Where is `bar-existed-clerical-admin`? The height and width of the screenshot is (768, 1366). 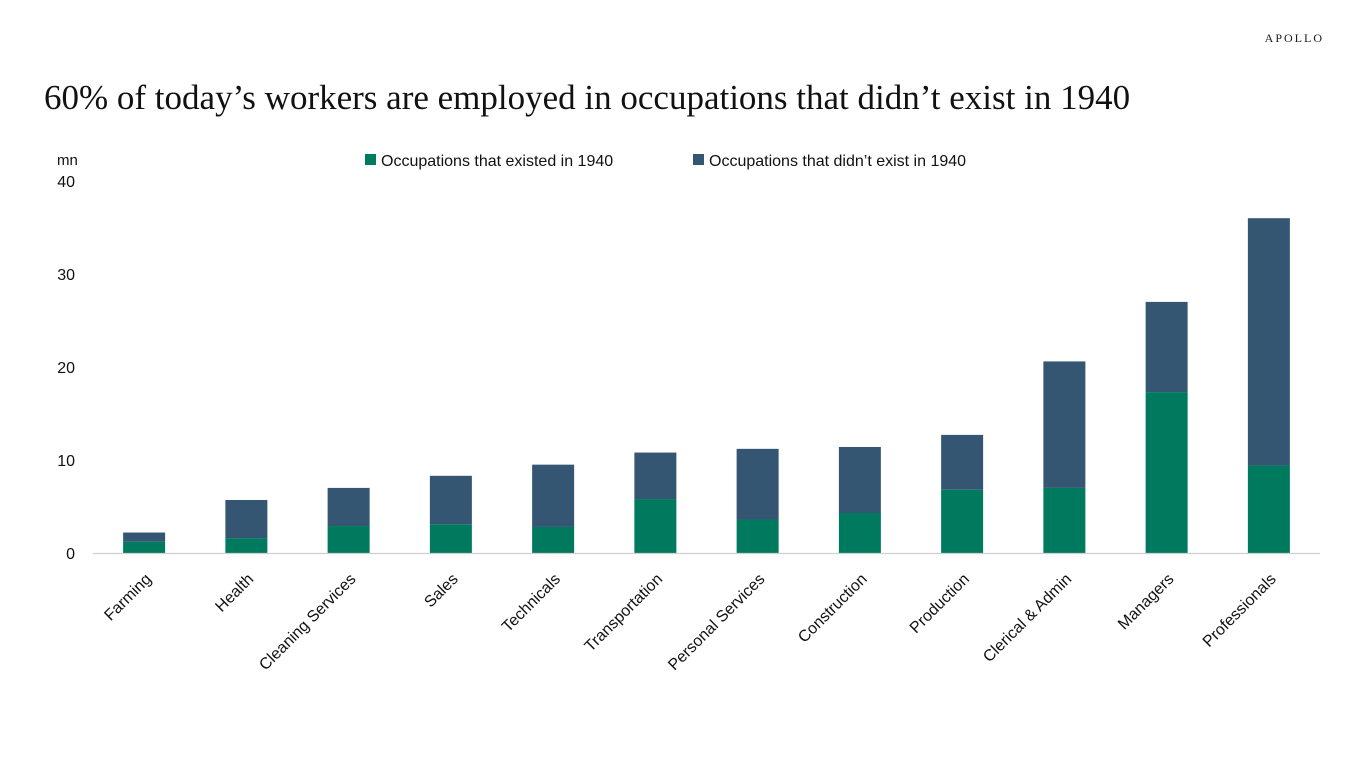
bar-existed-clerical-admin is located at coordinates (1064, 520).